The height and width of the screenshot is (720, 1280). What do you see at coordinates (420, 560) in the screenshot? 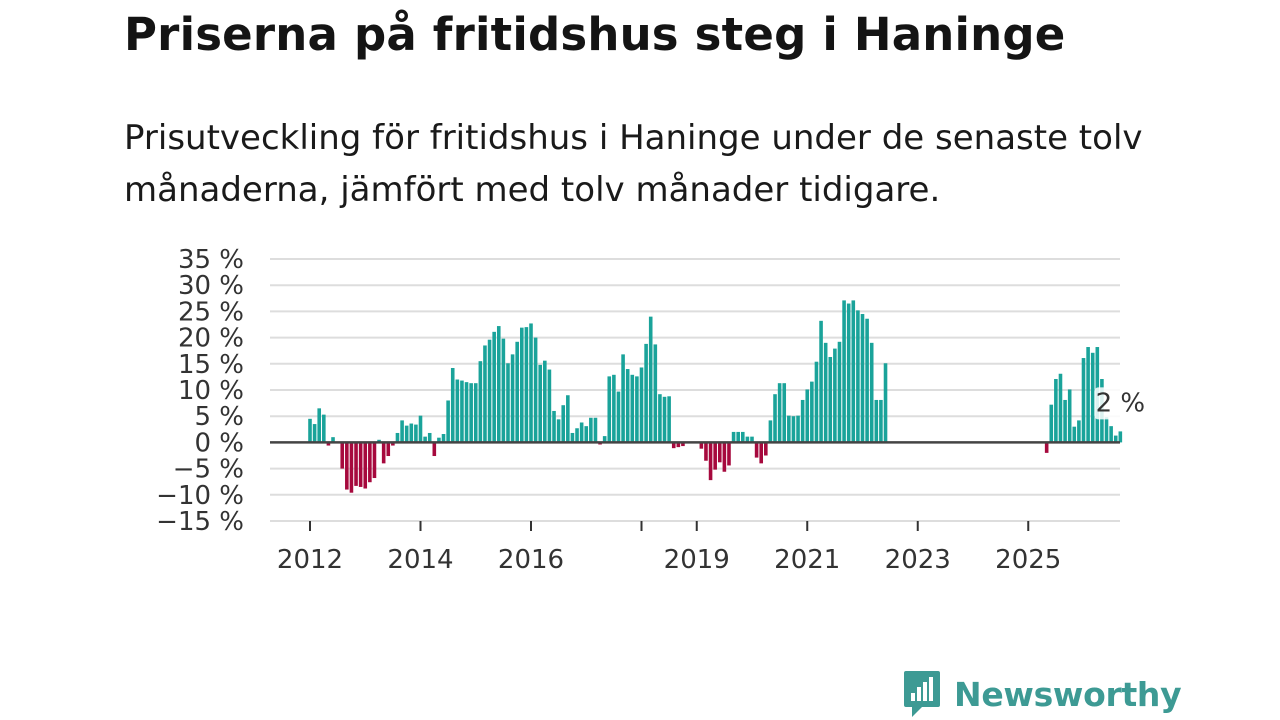
I see `x-tick-label: 2014` at bounding box center [420, 560].